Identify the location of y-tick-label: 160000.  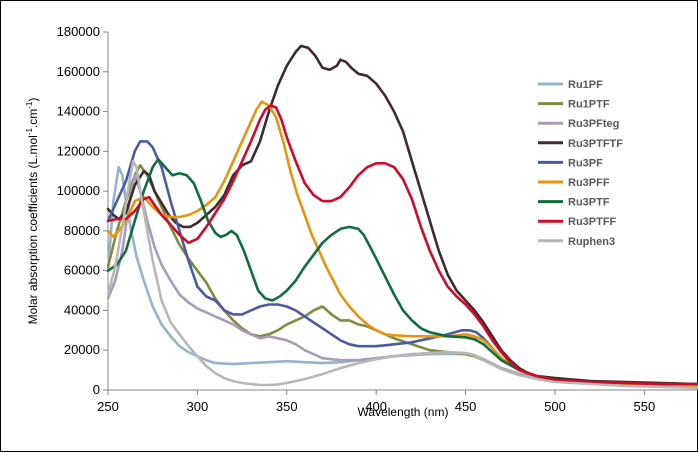
(78, 71).